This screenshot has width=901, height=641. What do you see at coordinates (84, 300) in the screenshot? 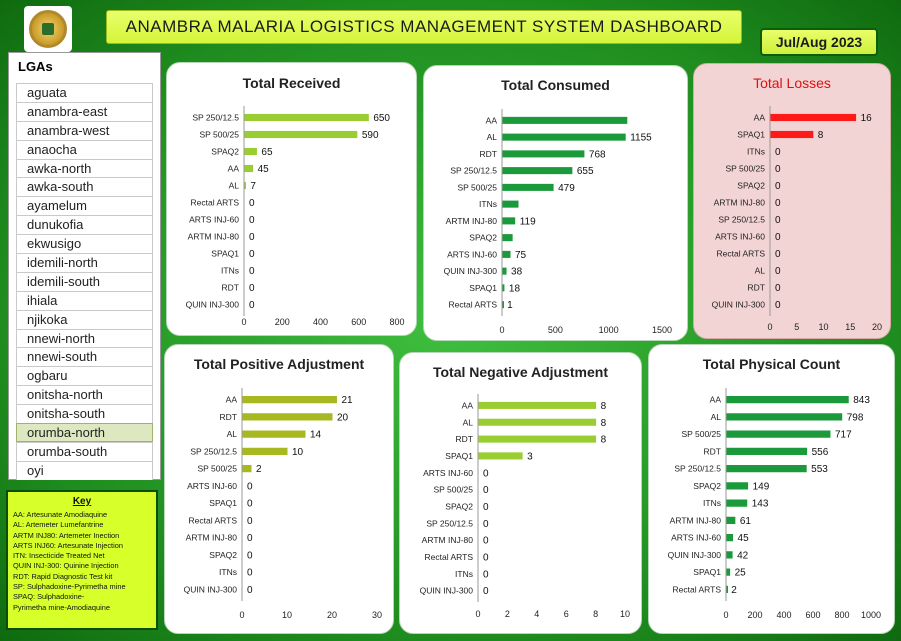
I see `lga-item-ihiala: ihiala` at bounding box center [84, 300].